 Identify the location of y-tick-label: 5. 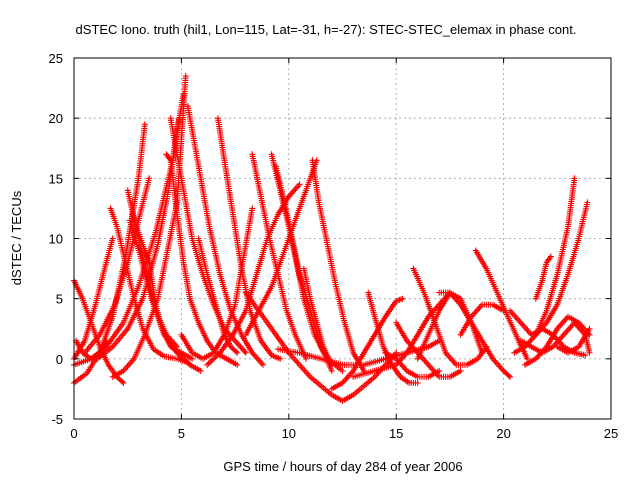
(59, 299).